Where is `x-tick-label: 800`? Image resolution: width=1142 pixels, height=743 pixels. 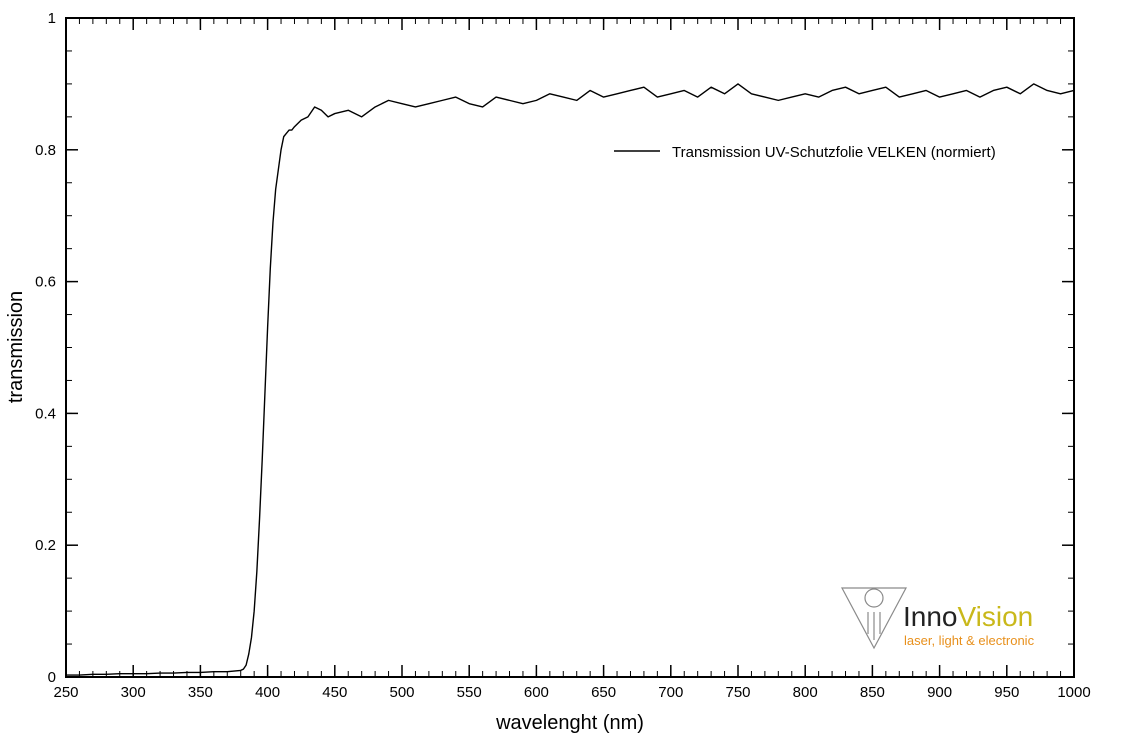 x-tick-label: 800 is located at coordinates (805, 692).